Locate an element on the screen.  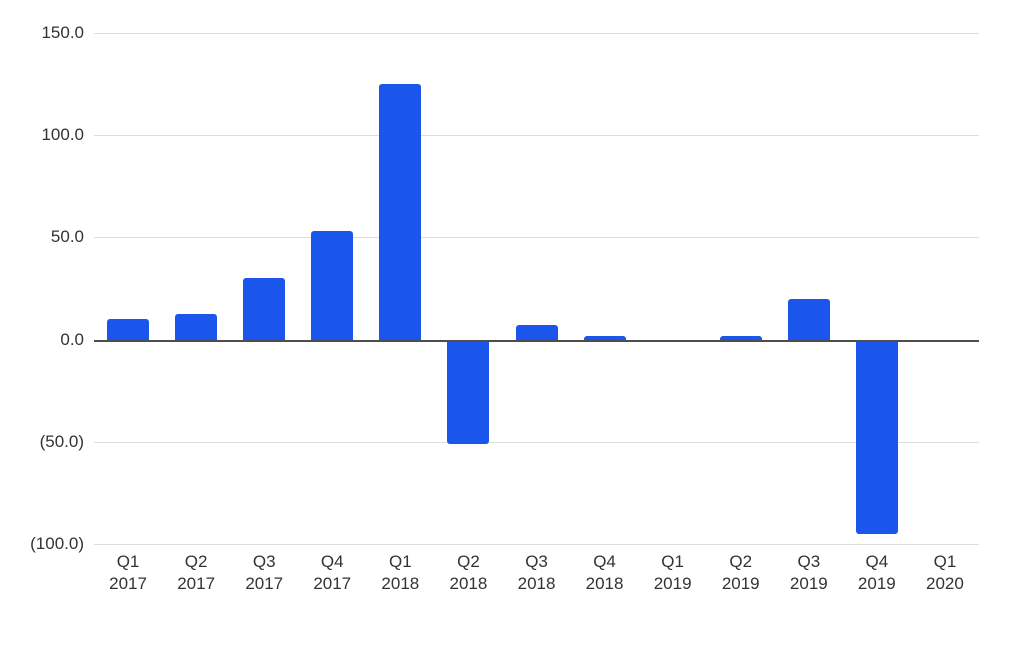
y-tick-label--100: (100.0) is located at coordinates (57, 543).